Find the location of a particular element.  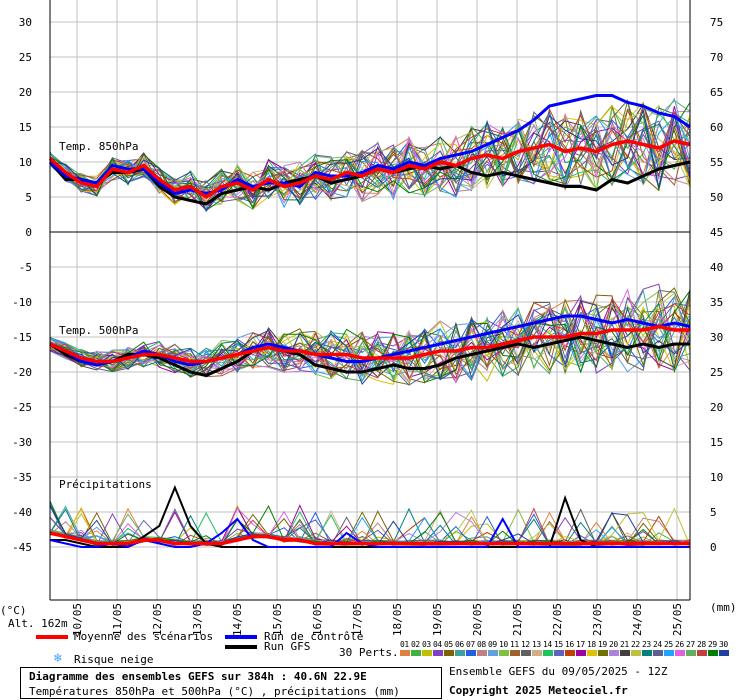

right-tick-label: 20 is located at coordinates (716, 407).